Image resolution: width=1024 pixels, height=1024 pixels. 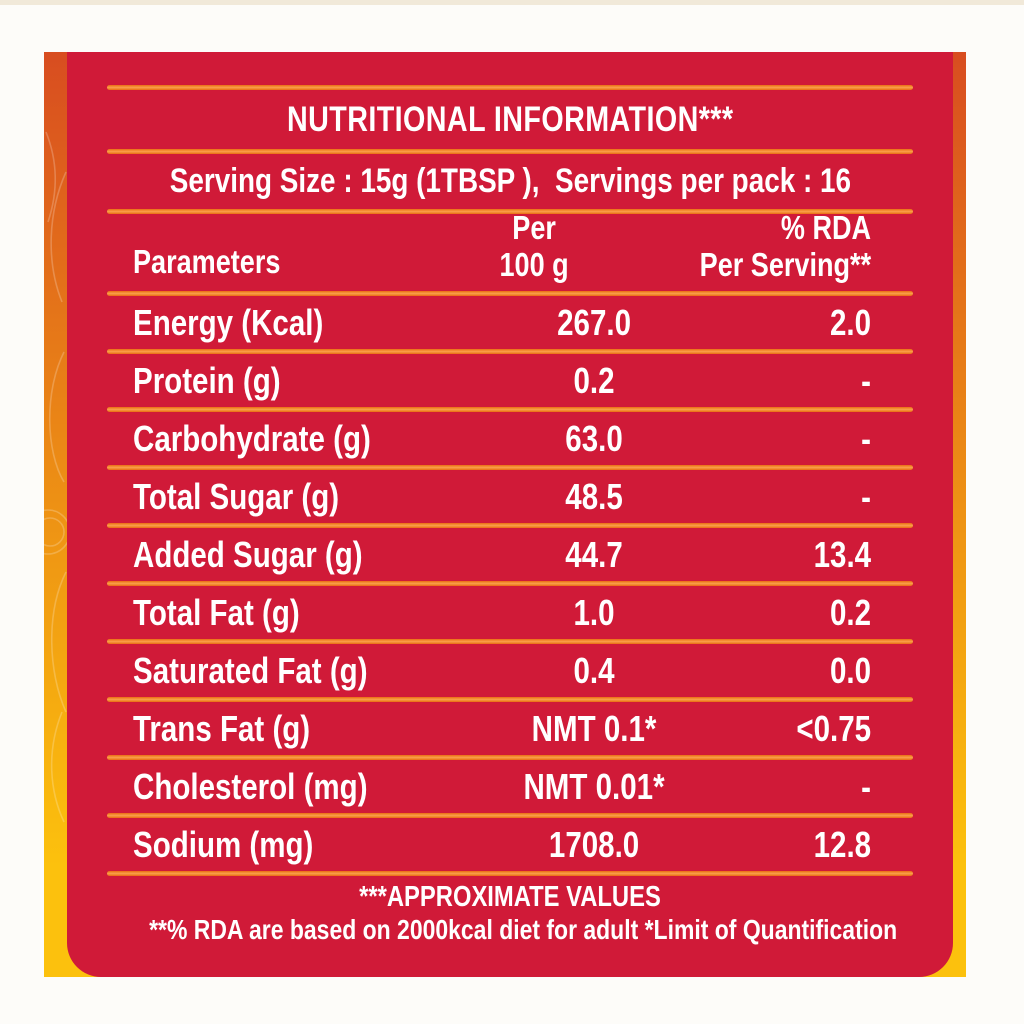 What do you see at coordinates (533, 228) in the screenshot?
I see `header-per-label: Per` at bounding box center [533, 228].